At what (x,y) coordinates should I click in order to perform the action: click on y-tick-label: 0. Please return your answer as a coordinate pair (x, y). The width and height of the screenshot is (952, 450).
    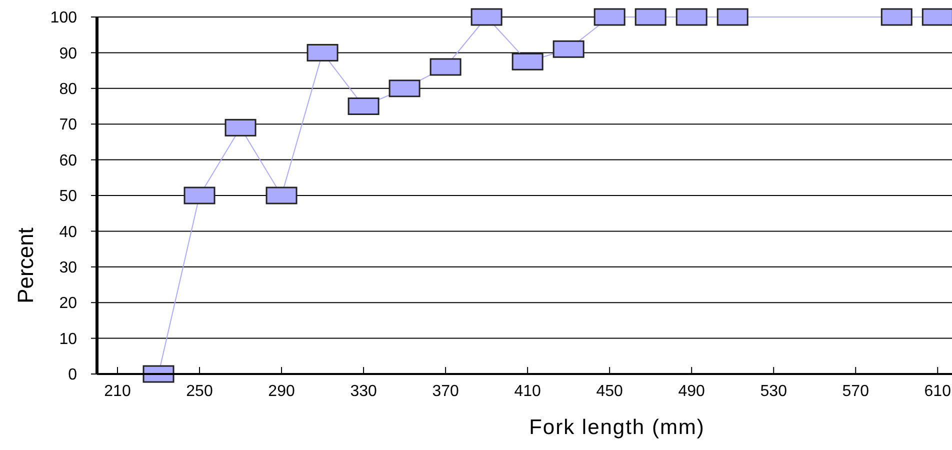
    Looking at the image, I should click on (73, 375).